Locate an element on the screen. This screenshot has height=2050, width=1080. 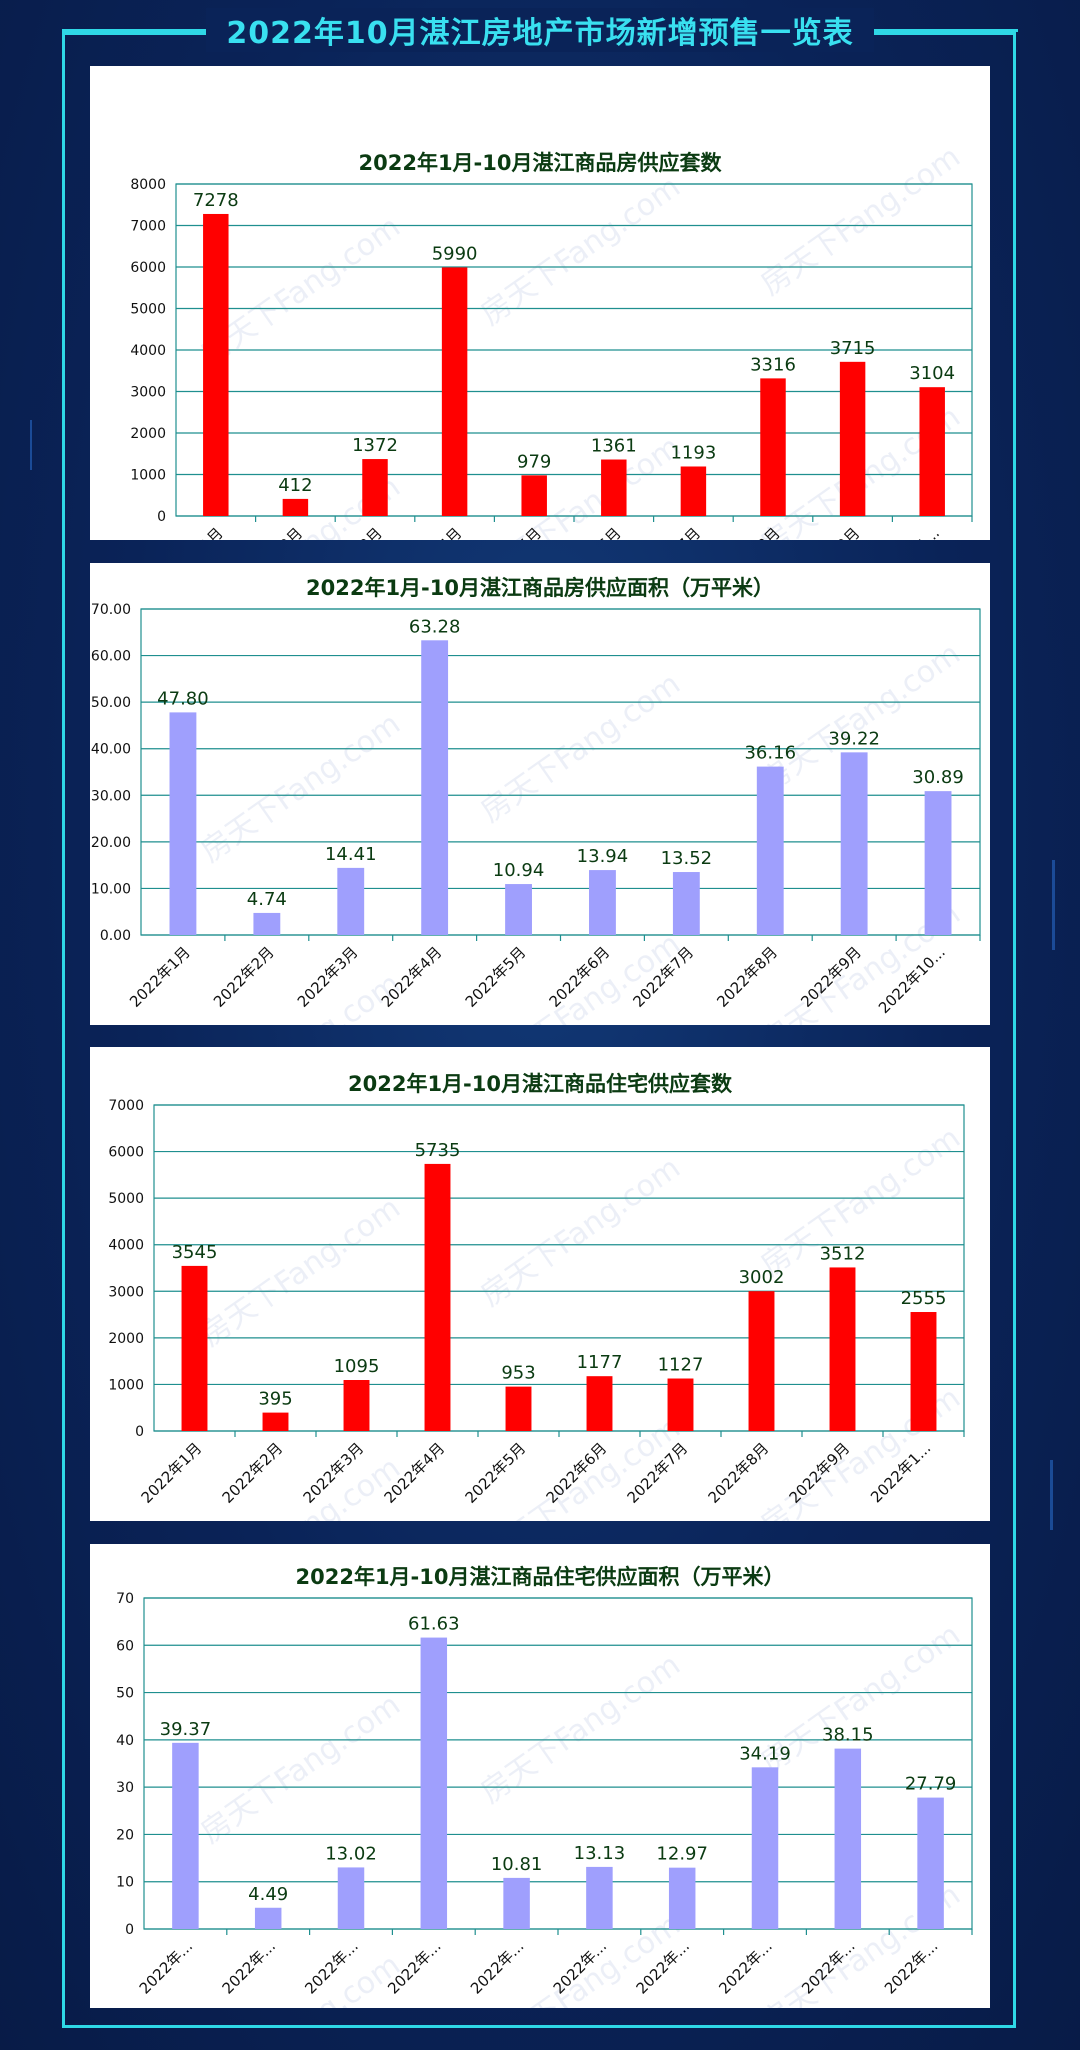
x-tick-label: 2022年4月 is located at coordinates (432, 532).